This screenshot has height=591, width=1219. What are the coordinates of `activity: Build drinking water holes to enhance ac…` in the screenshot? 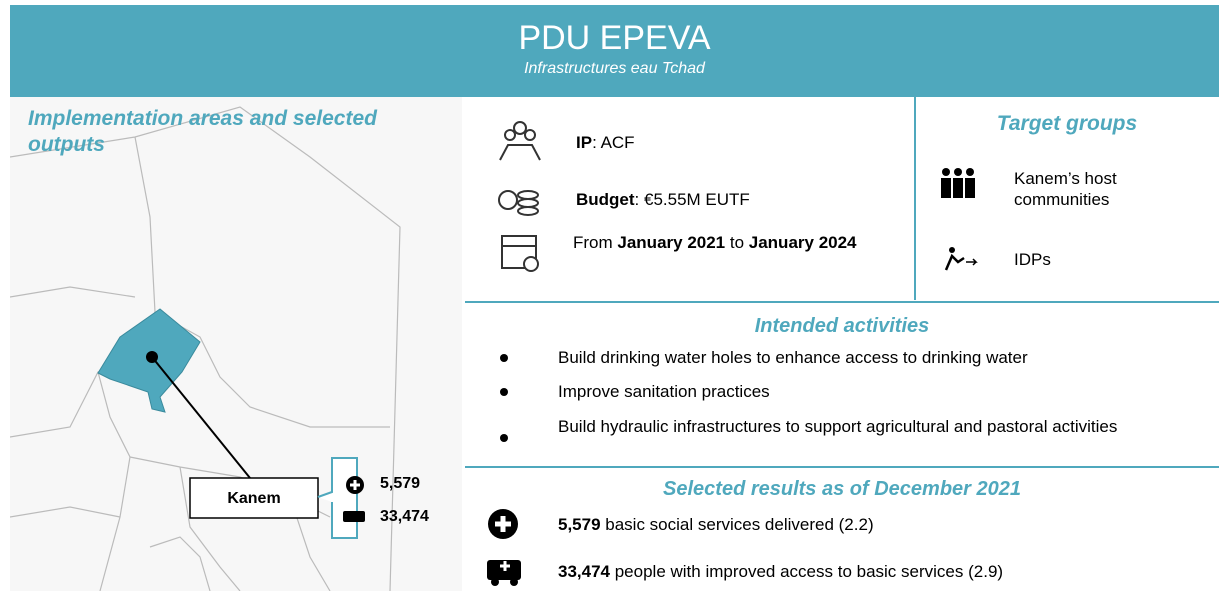 It's located at (793, 357).